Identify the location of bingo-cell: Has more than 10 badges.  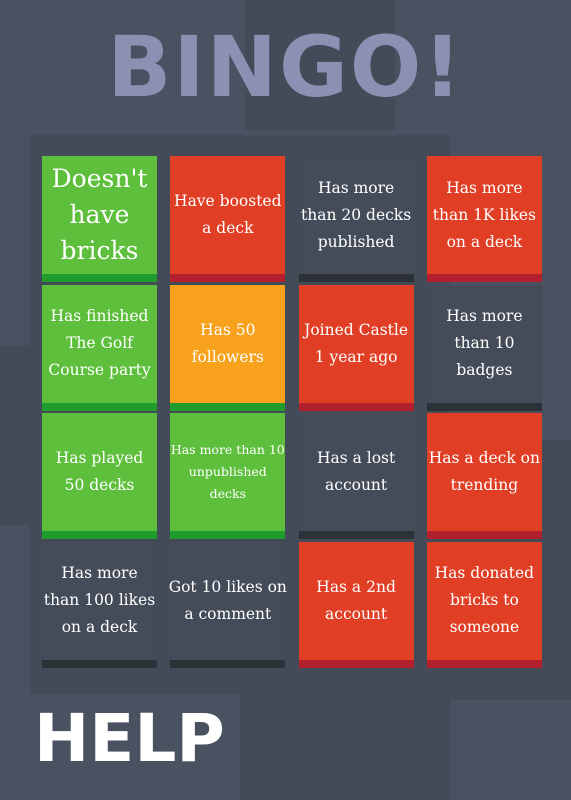
(484, 347).